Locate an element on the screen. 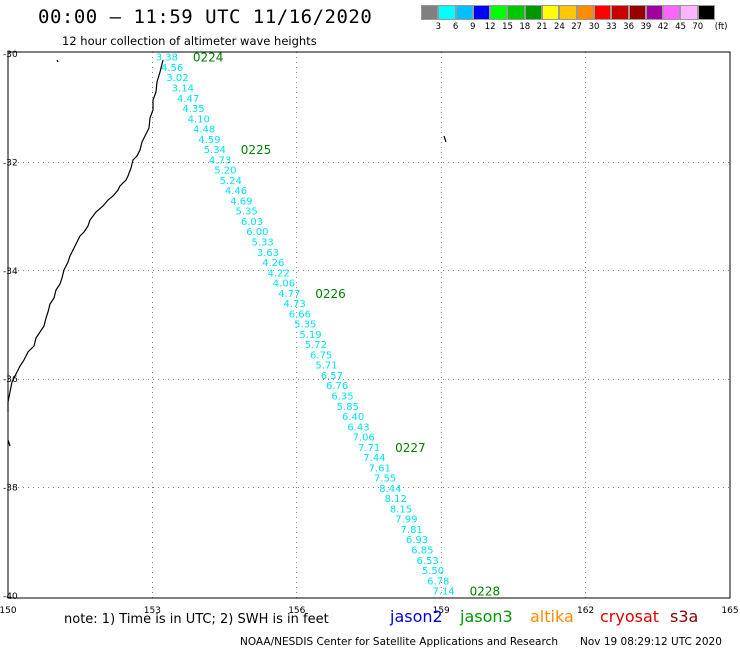 This screenshot has height=650, width=740. wave-height-value: 4.77 is located at coordinates (289, 294).